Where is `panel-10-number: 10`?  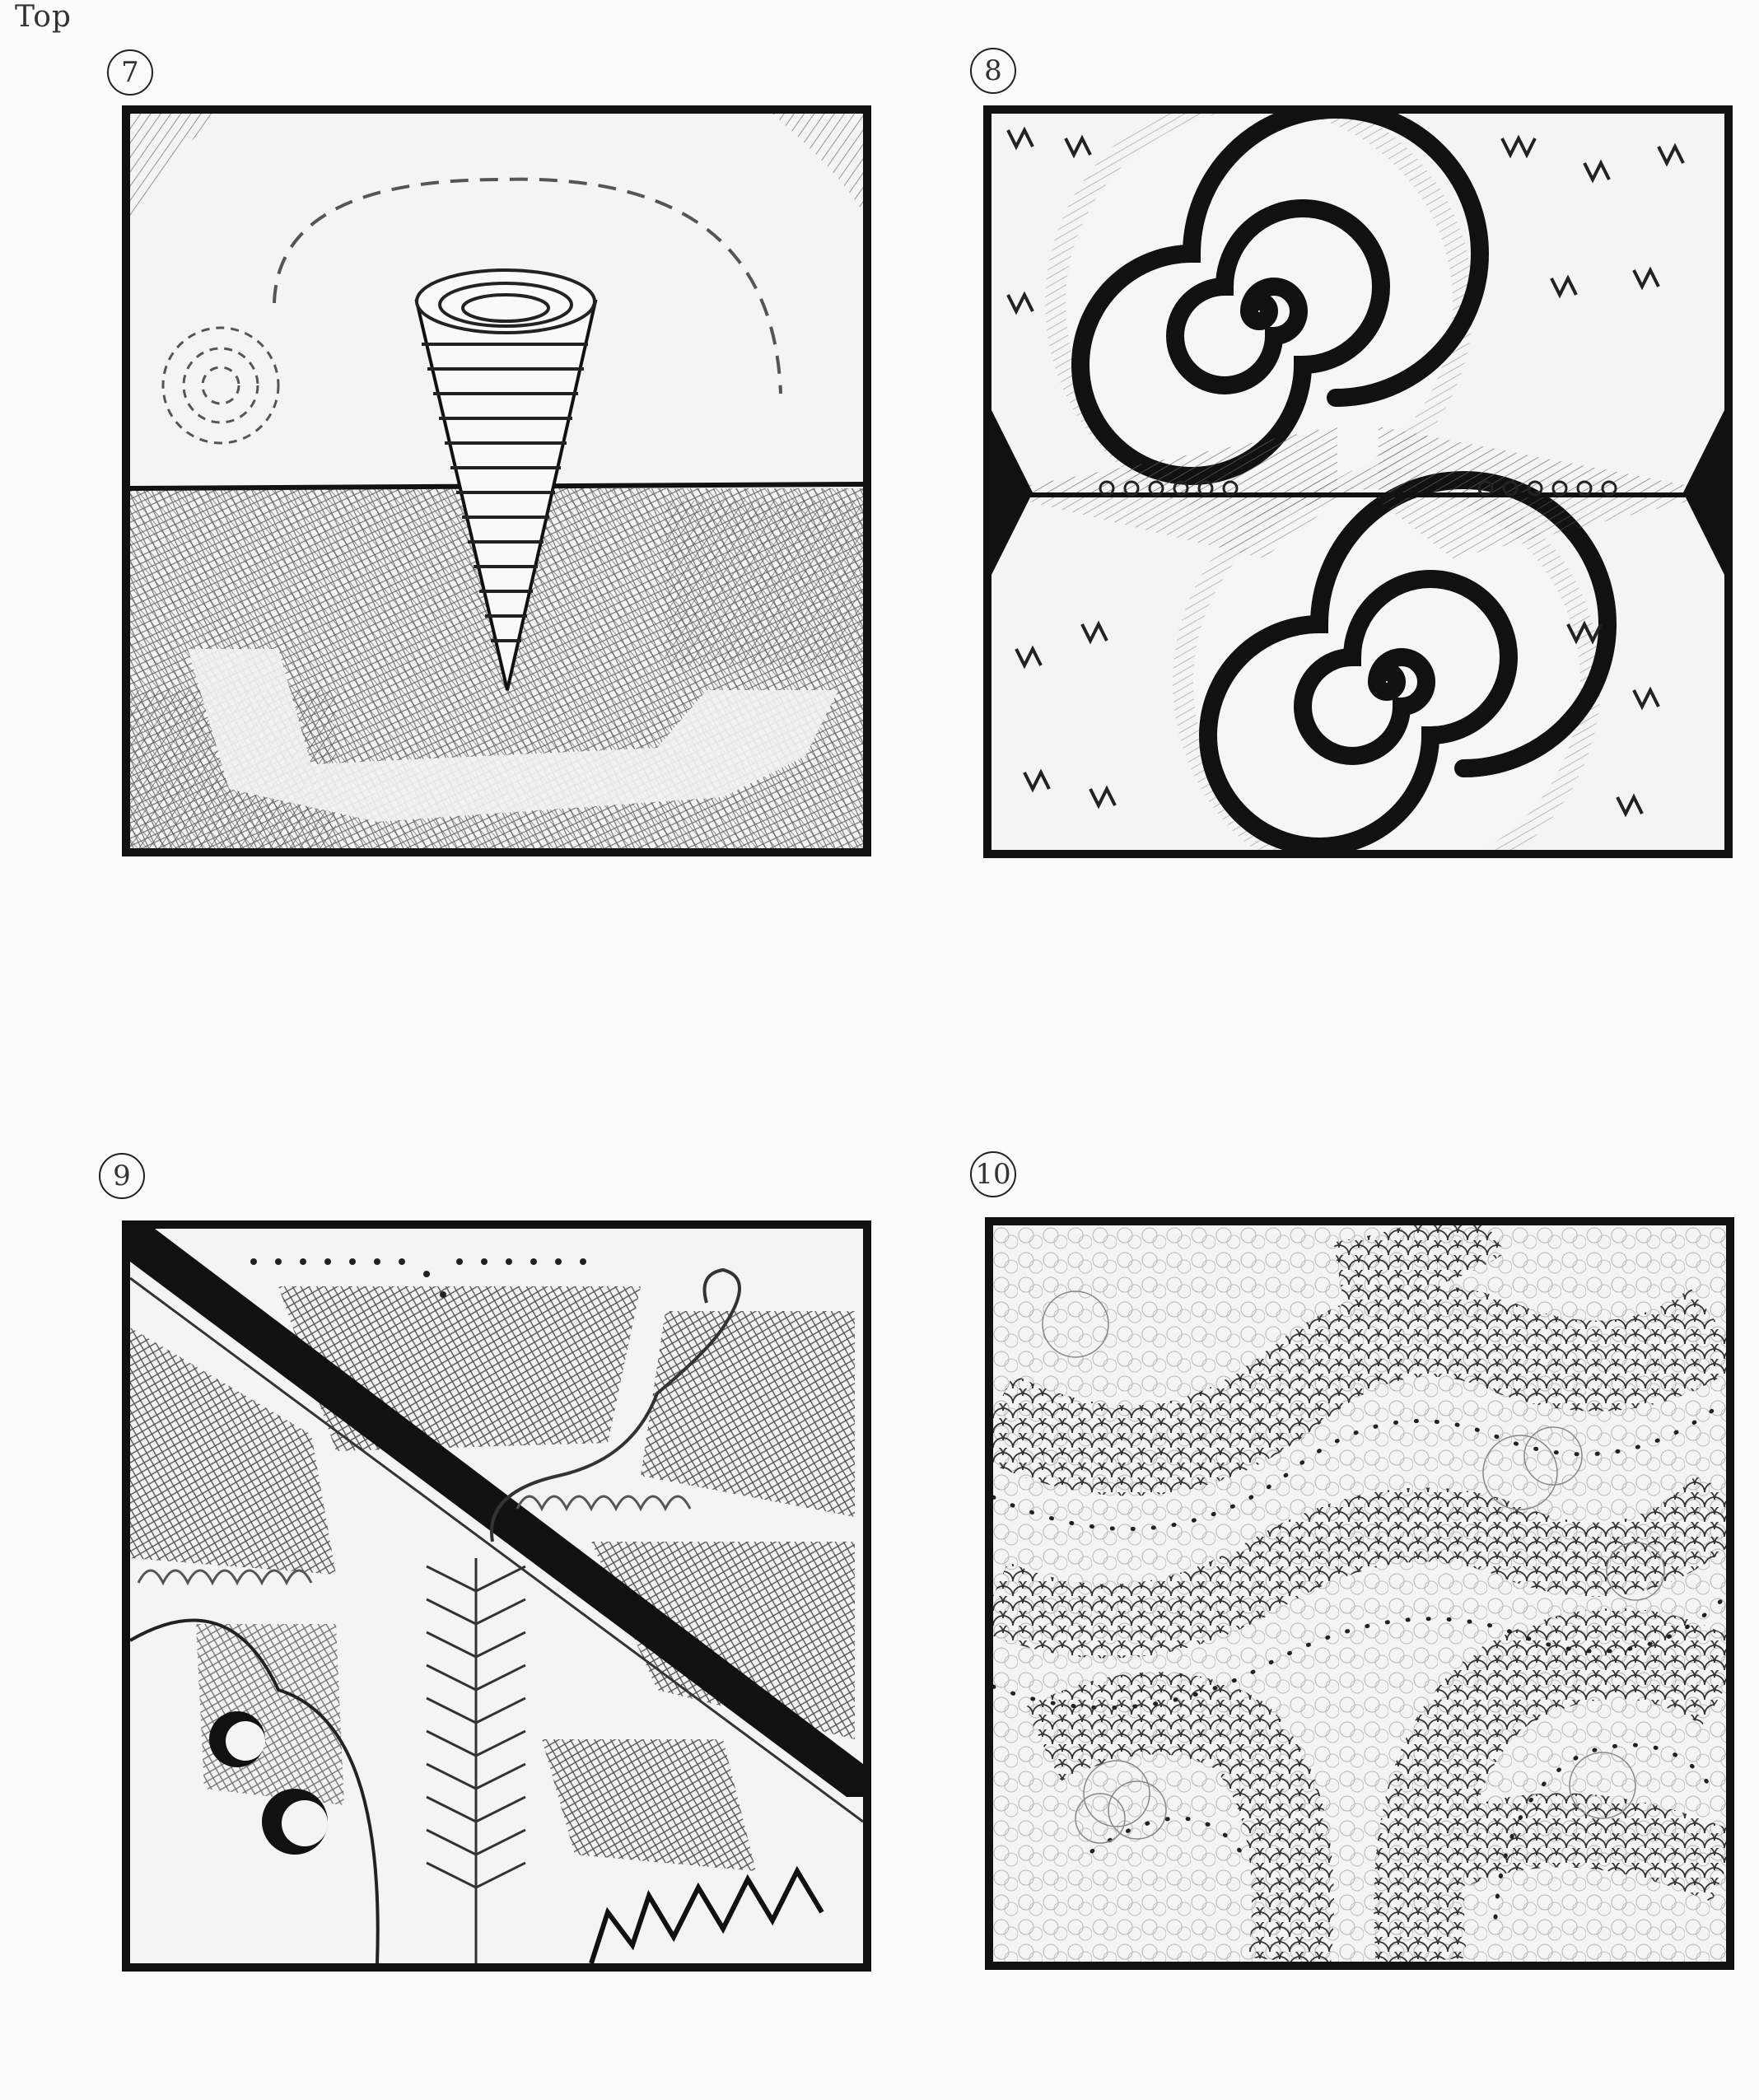
panel-10-number: 10 is located at coordinates (993, 1174).